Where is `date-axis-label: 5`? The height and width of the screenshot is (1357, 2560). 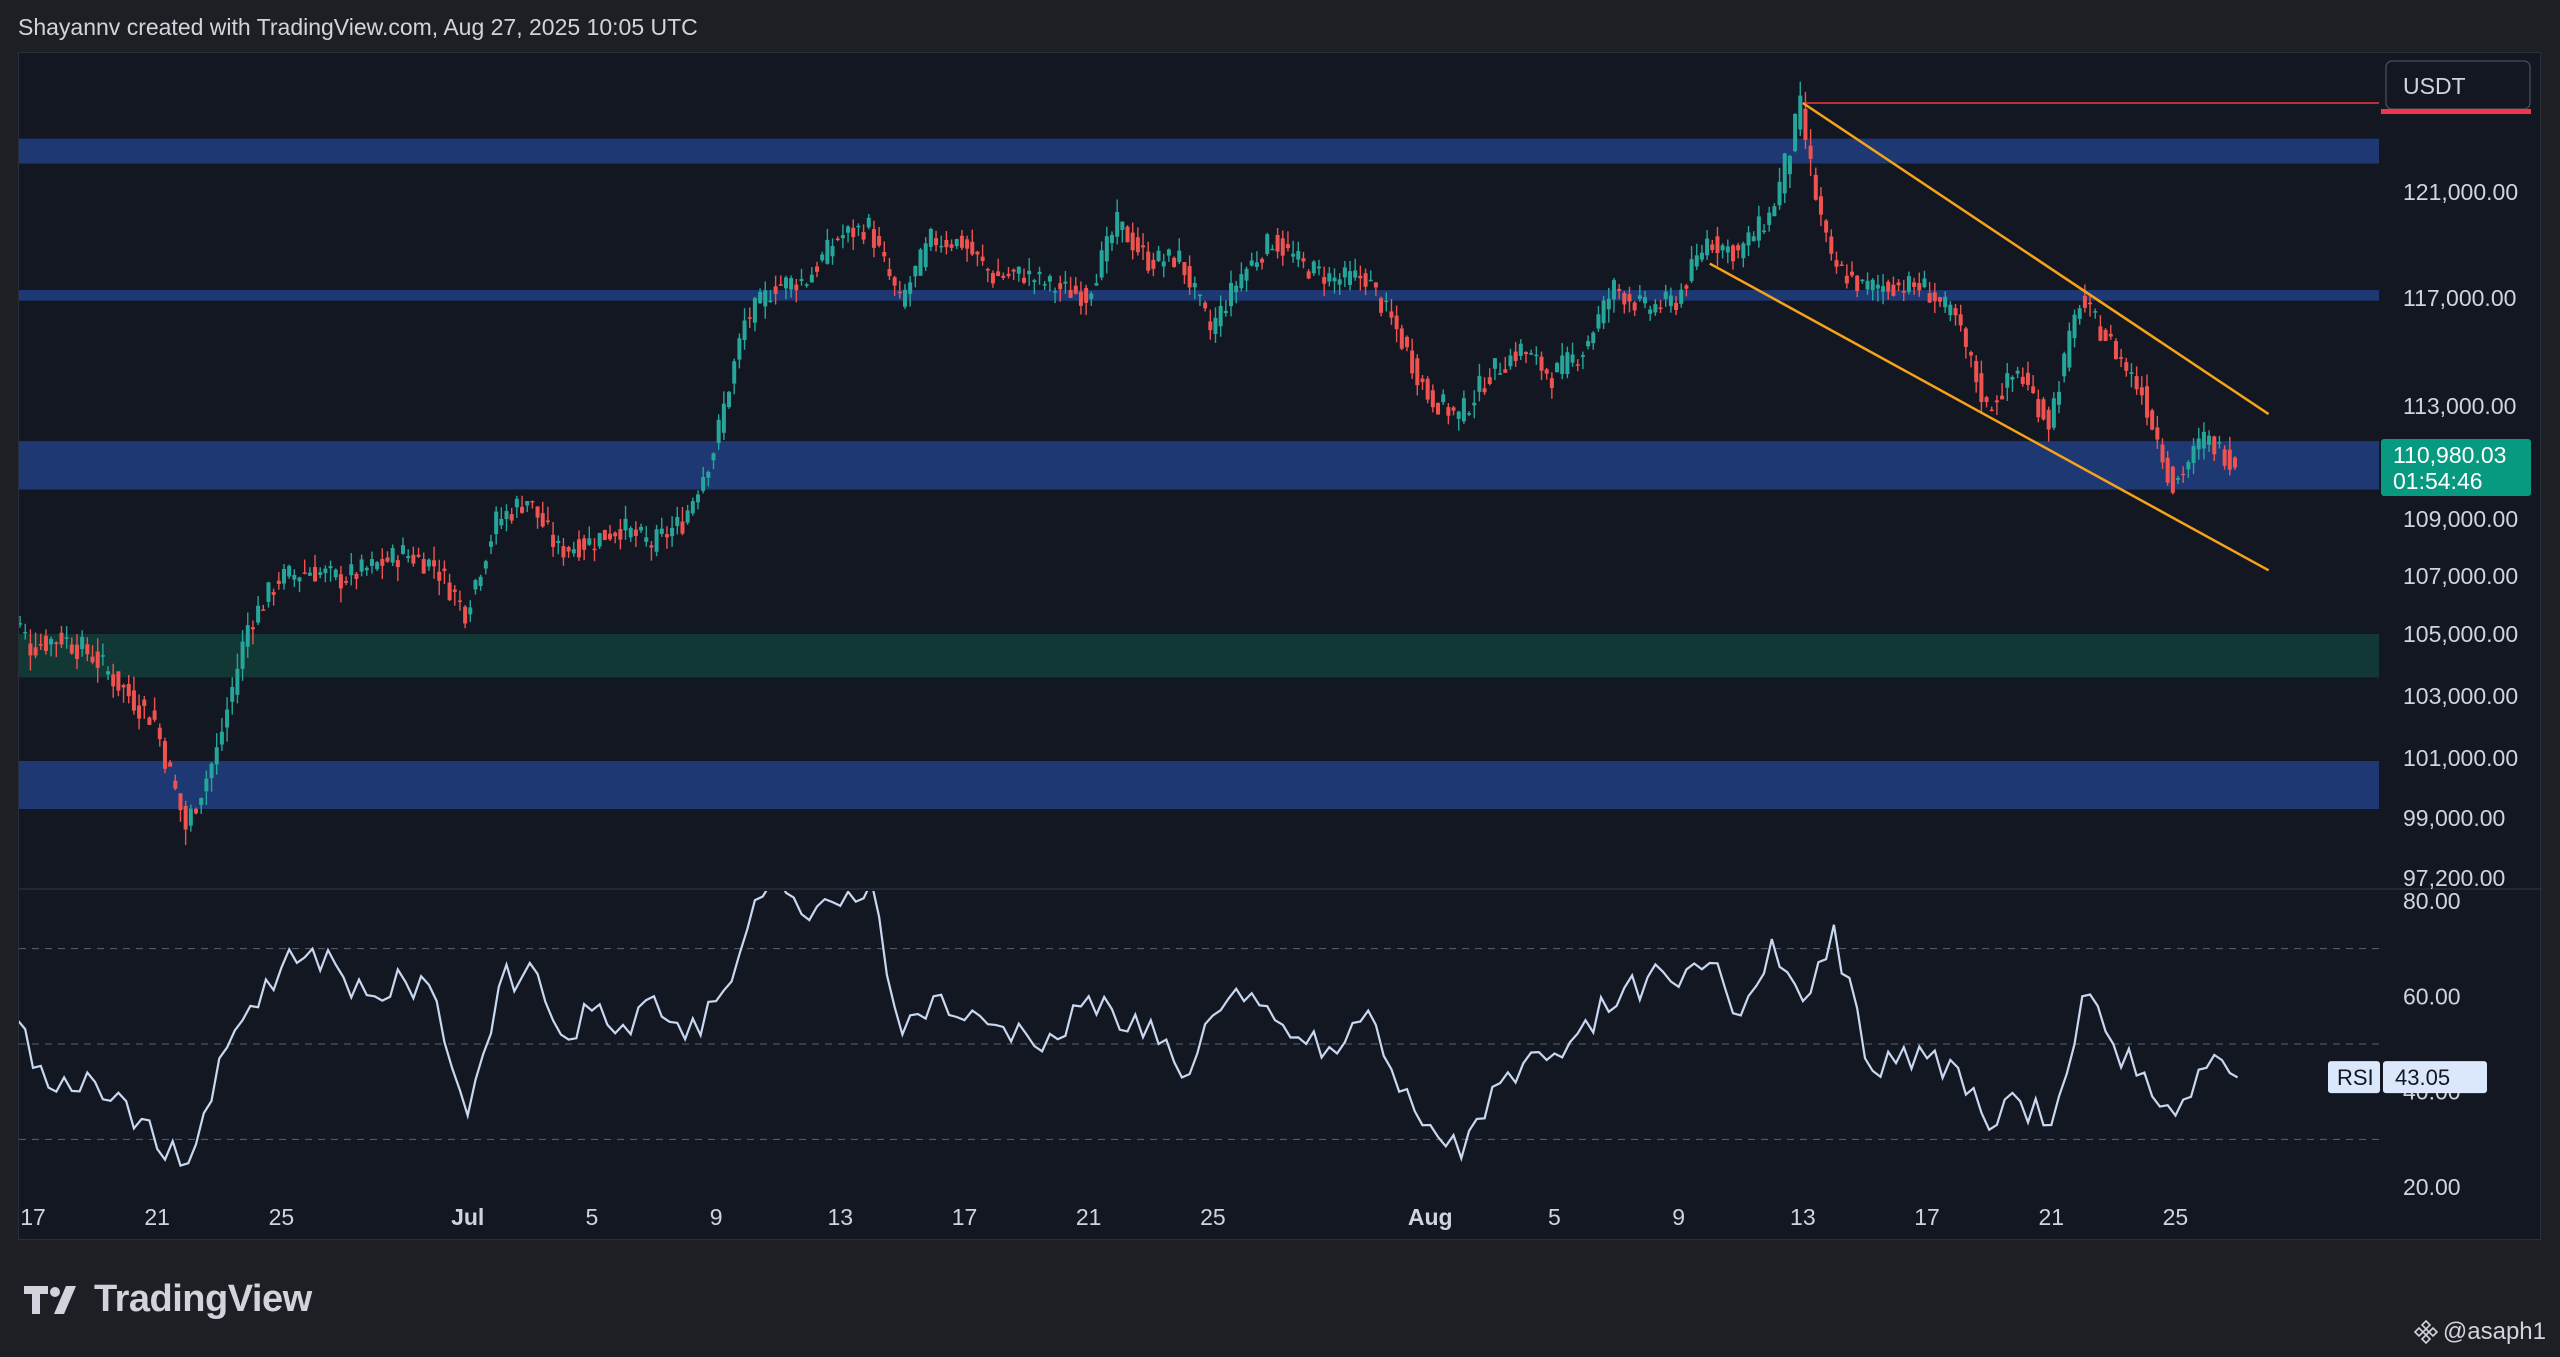 date-axis-label: 5 is located at coordinates (592, 1217).